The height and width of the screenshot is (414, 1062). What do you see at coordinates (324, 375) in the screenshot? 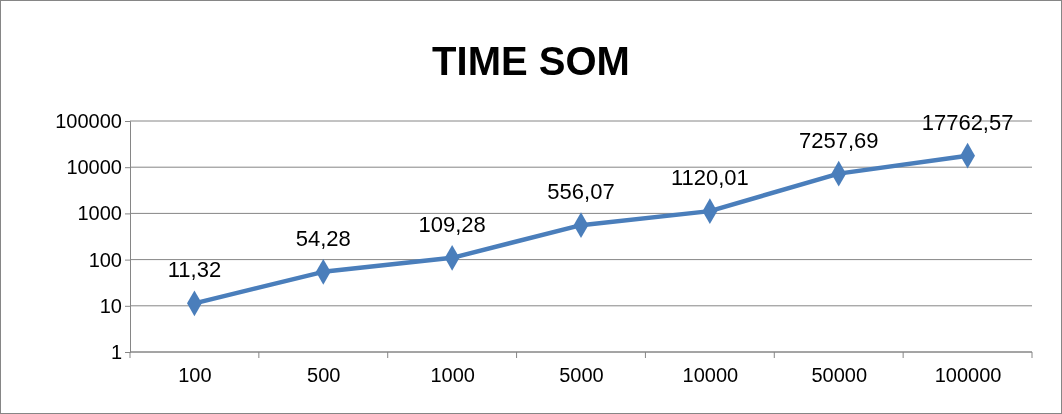
I see `x-tick-label: 500` at bounding box center [324, 375].